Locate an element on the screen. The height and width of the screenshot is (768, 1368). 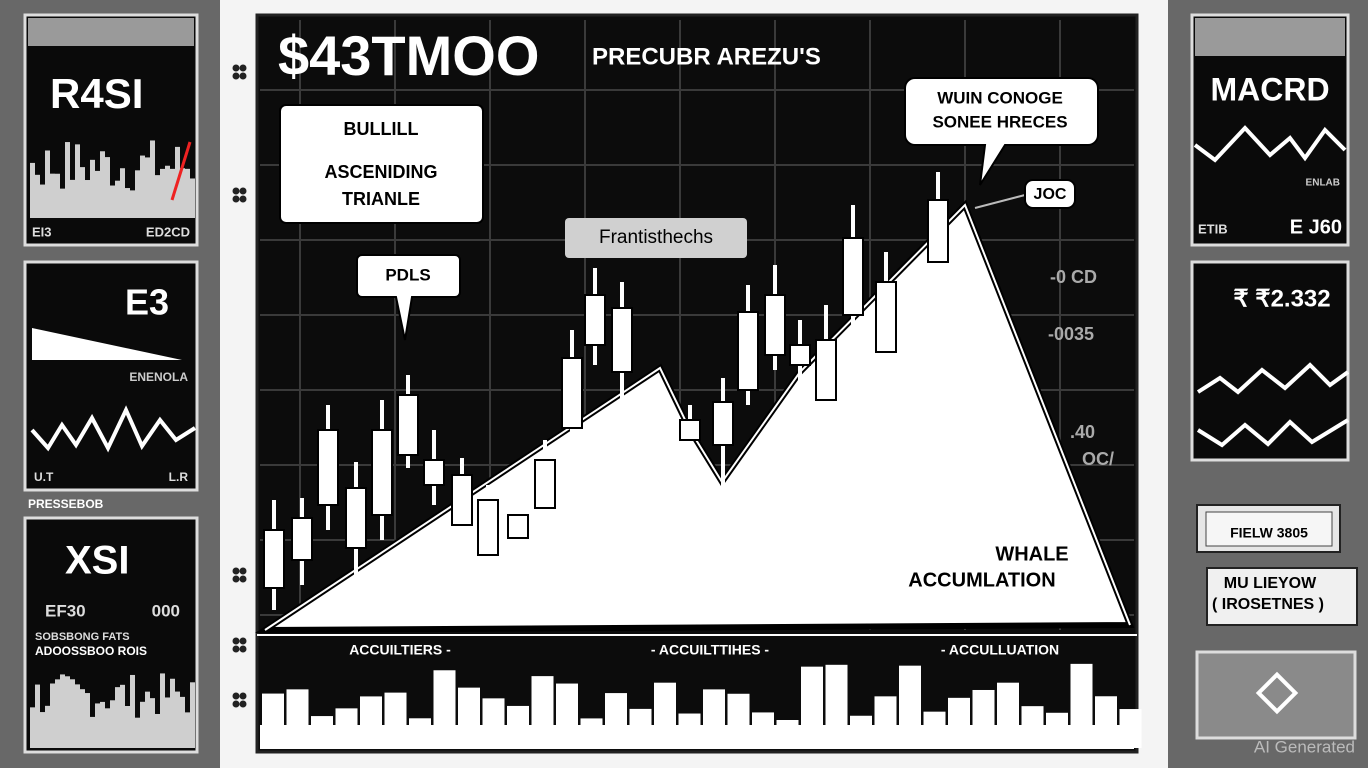
pattern-box is located at coordinates (381, 164).